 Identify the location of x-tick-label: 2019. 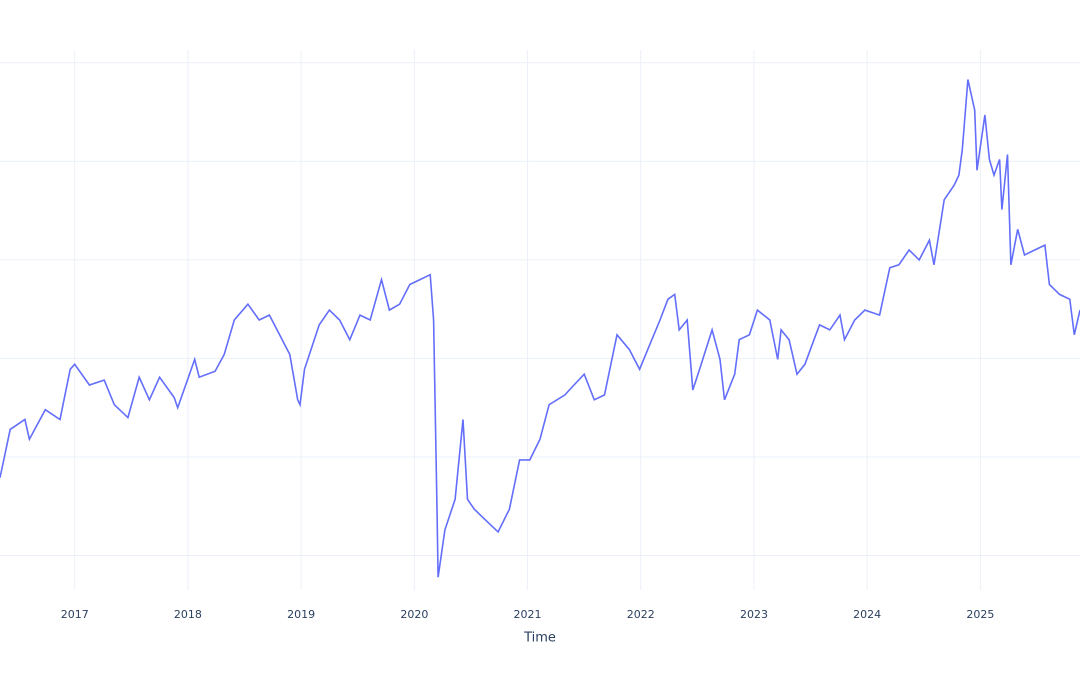
(301, 614).